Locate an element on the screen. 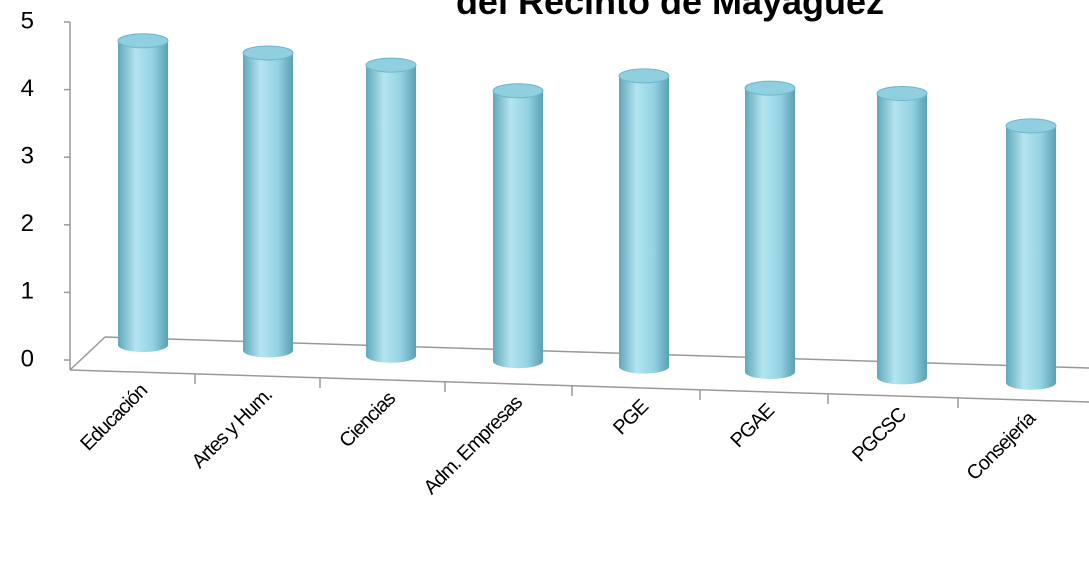  x-tick-label: Consejería is located at coordinates (1002, 446).